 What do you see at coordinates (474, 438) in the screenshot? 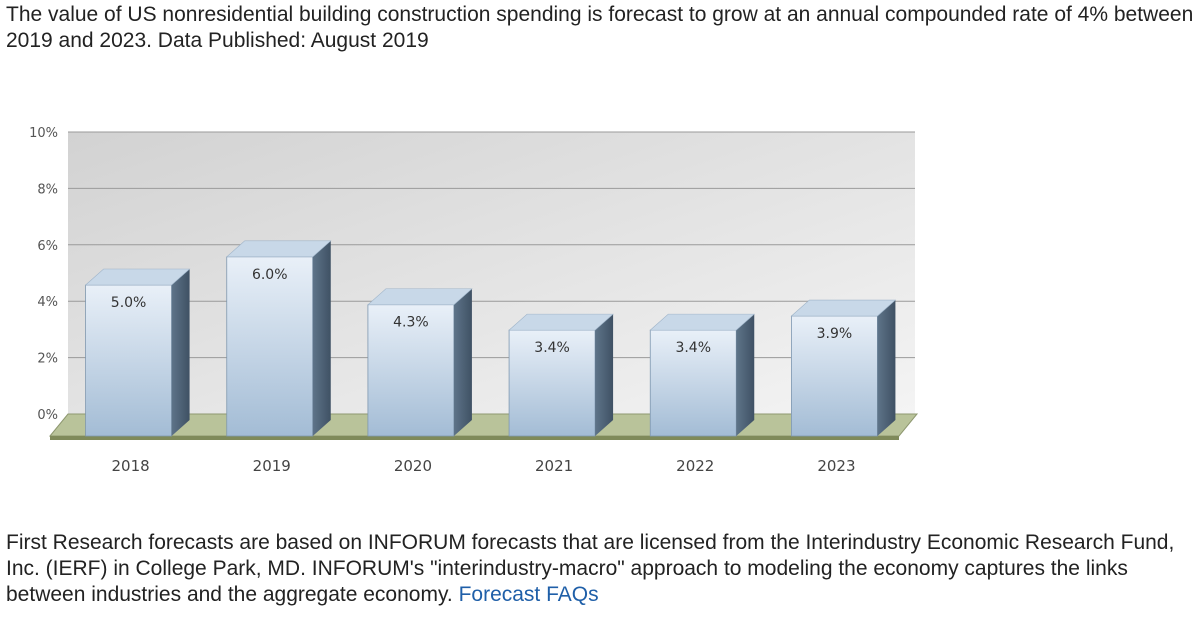
I see `floor-edge` at bounding box center [474, 438].